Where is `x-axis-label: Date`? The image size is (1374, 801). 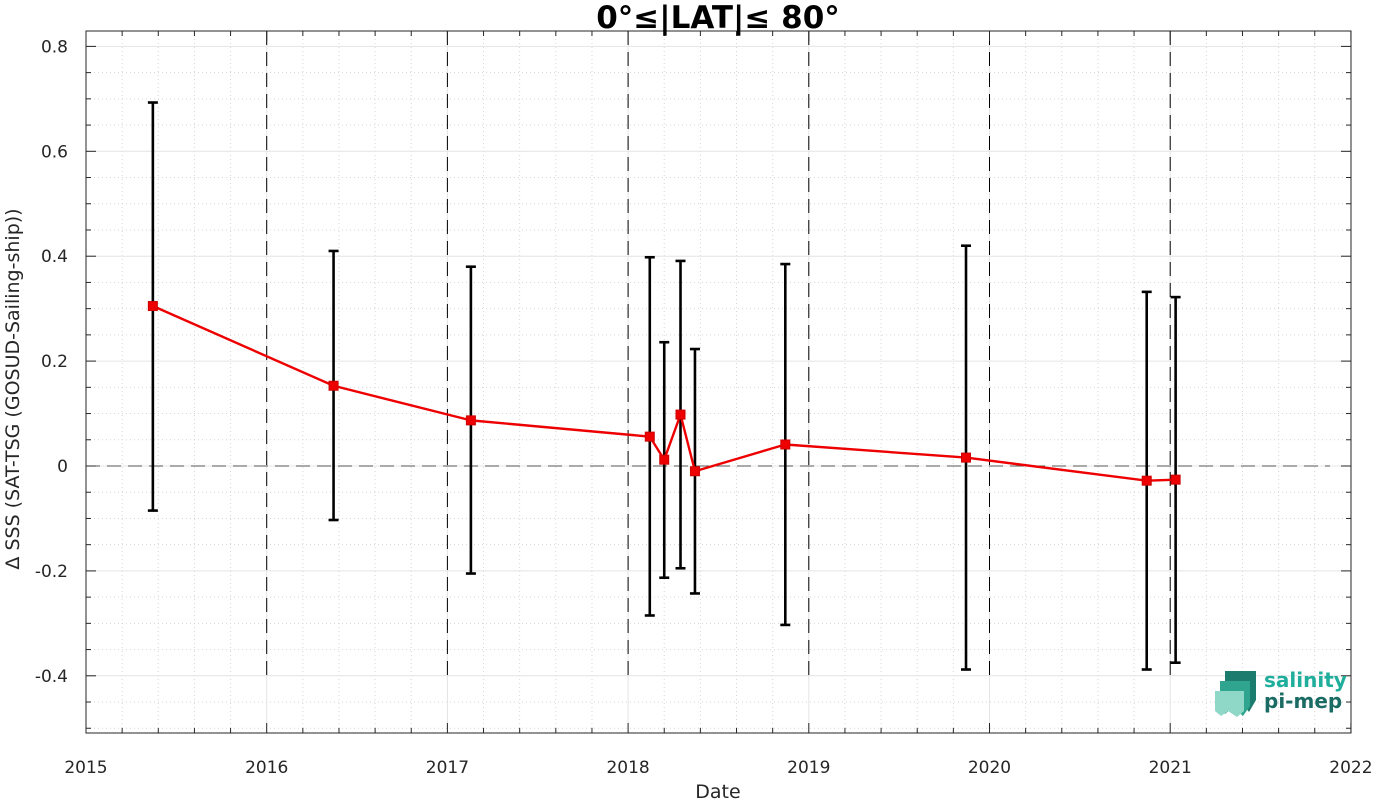
x-axis-label: Date is located at coordinates (717, 791).